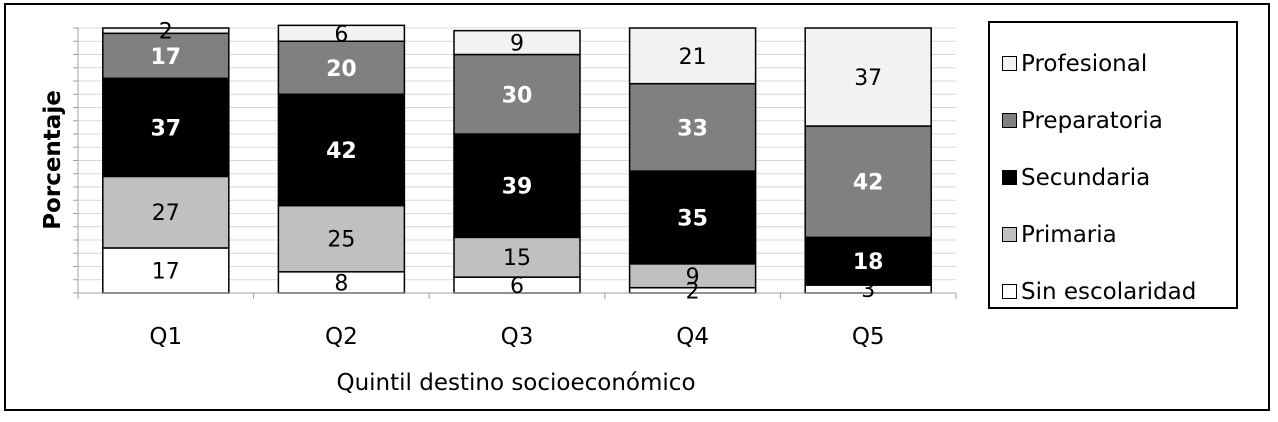 This screenshot has width=1278, height=422. I want to click on legend-label: Primaria, so click(1069, 234).